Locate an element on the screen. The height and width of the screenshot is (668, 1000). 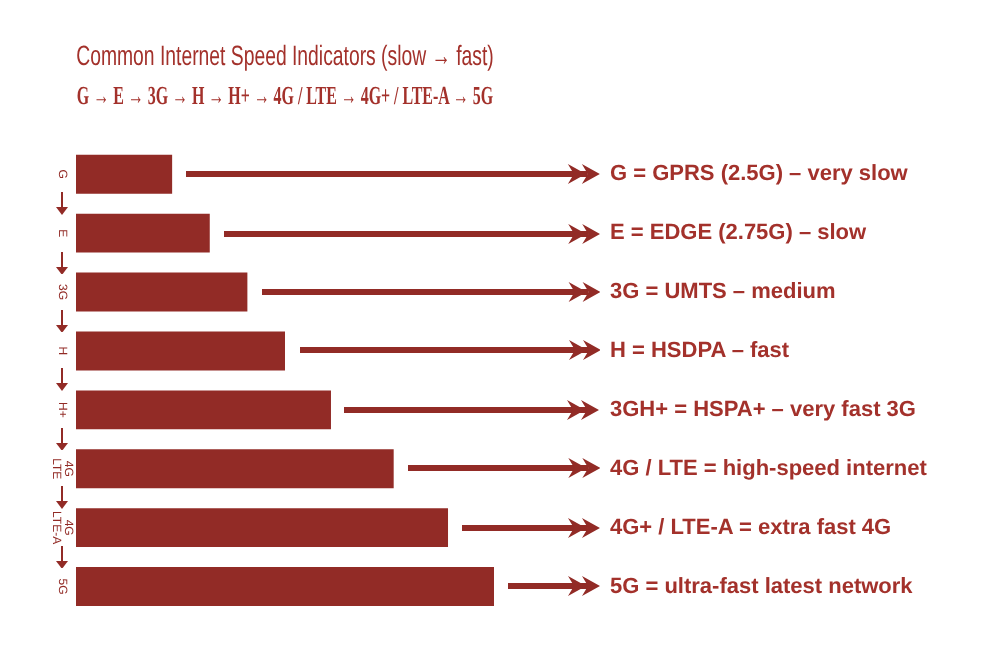
chart-subtitle: G → E → 3G → H → H+ → 4G / LTE → 4G+ / LTE-A → 5G is located at coordinates (285, 97).